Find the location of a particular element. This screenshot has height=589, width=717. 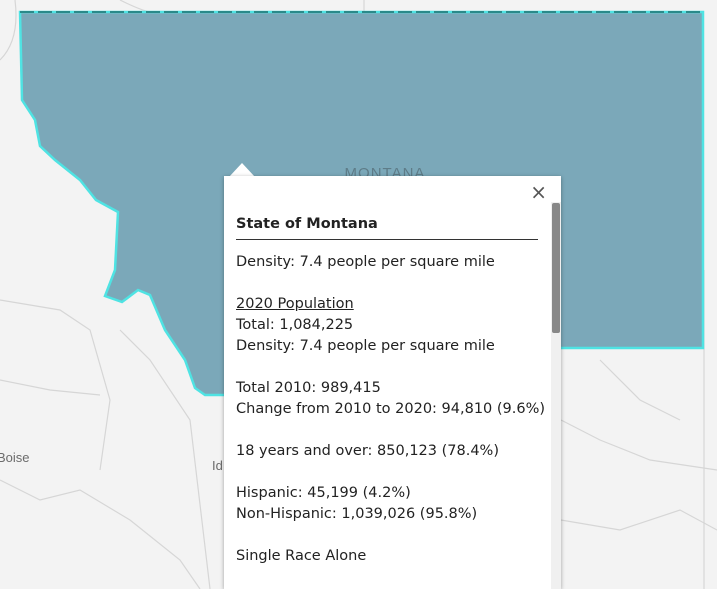

popup-title: State of Montana is located at coordinates (387, 228).